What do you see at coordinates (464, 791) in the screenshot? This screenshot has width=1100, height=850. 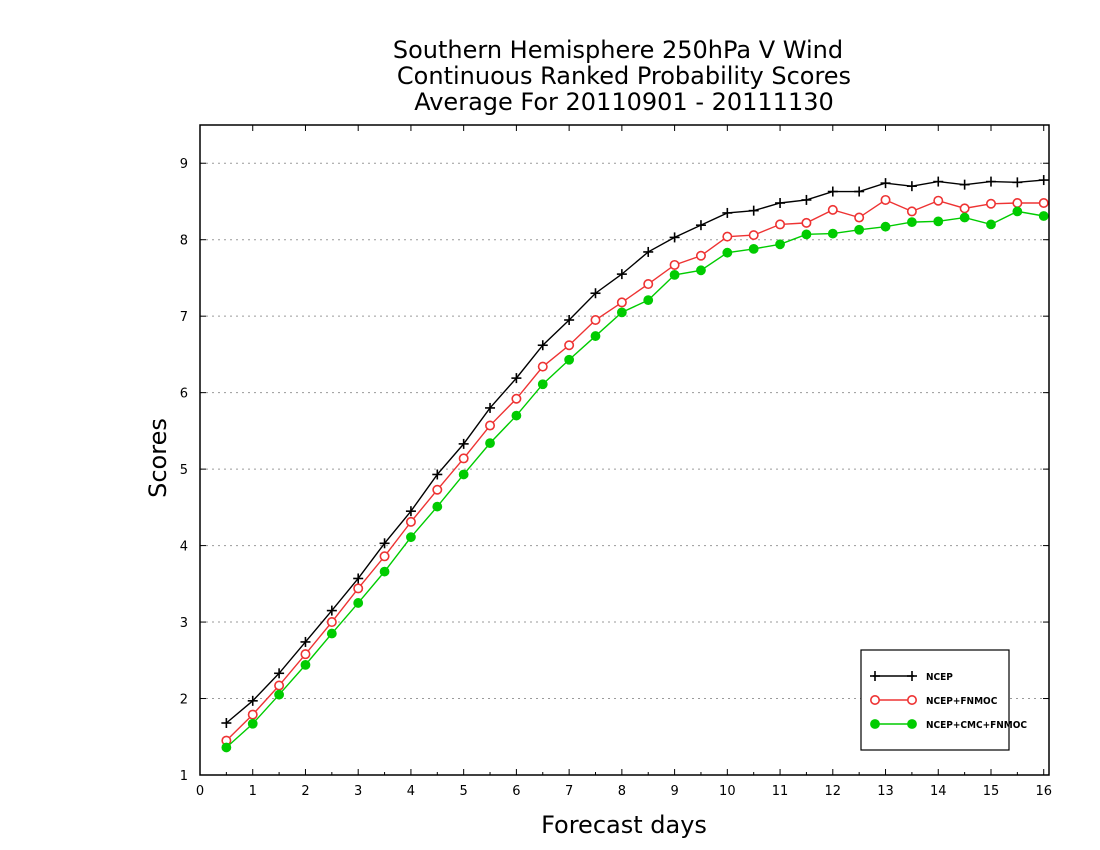 I see `x-tick-label: 5` at bounding box center [464, 791].